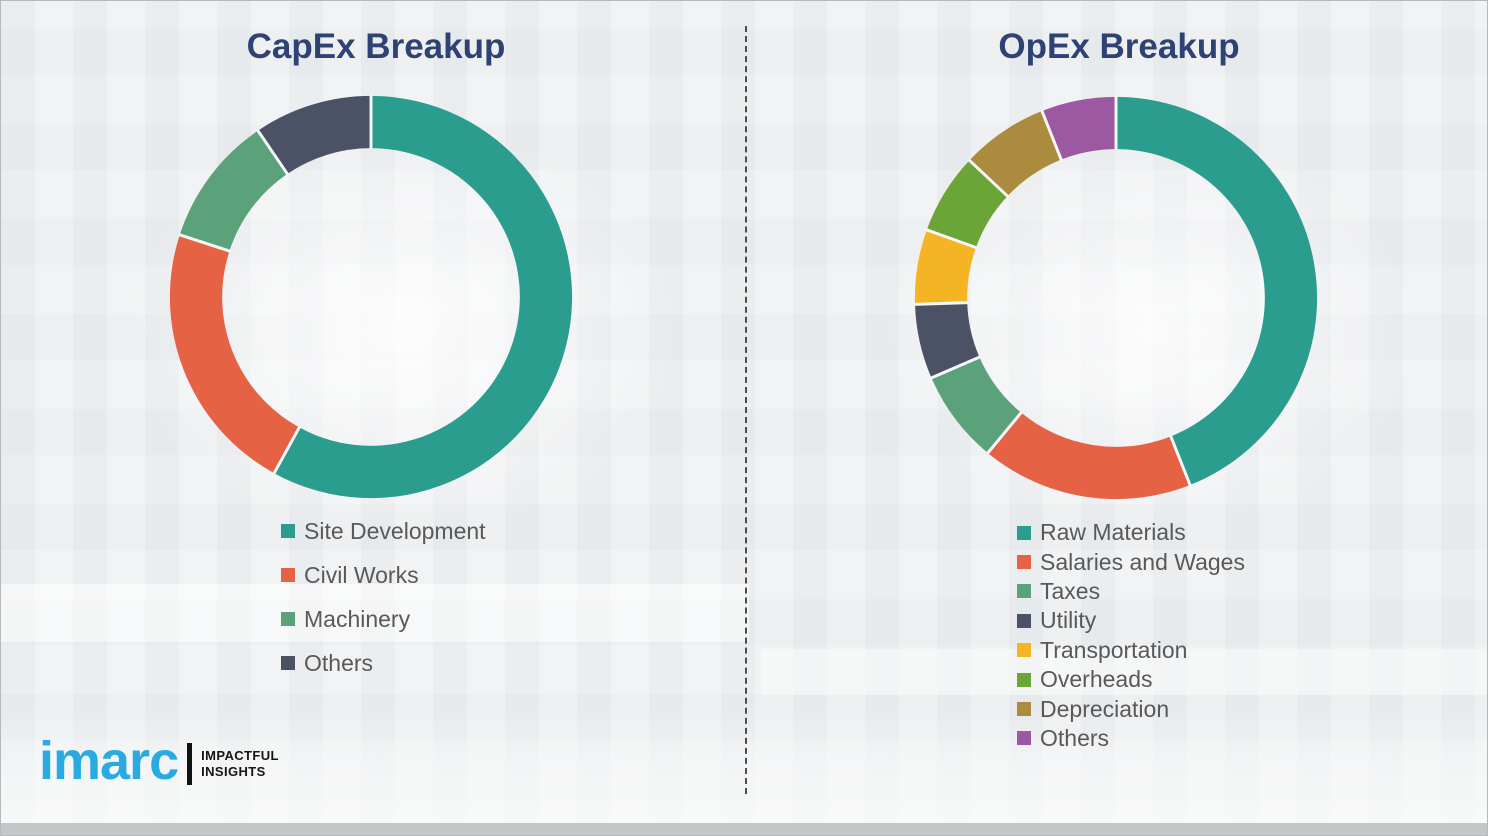 The width and height of the screenshot is (1488, 836). I want to click on legend-label: Site Development, so click(395, 530).